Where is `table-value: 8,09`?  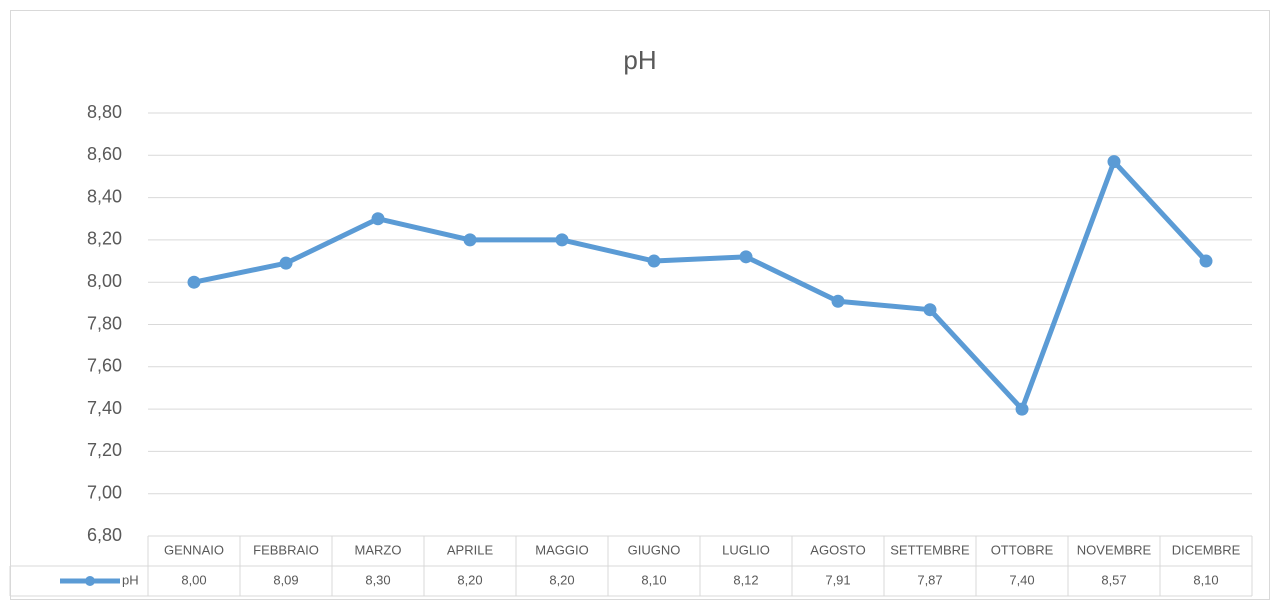
table-value: 8,09 is located at coordinates (285, 579).